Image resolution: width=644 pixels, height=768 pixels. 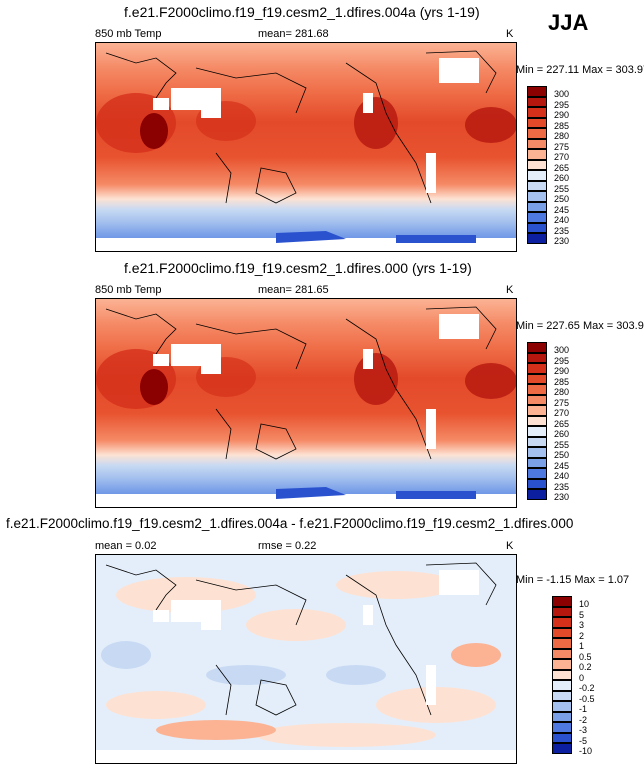 I want to click on season-label: JJA, so click(x=568, y=22).